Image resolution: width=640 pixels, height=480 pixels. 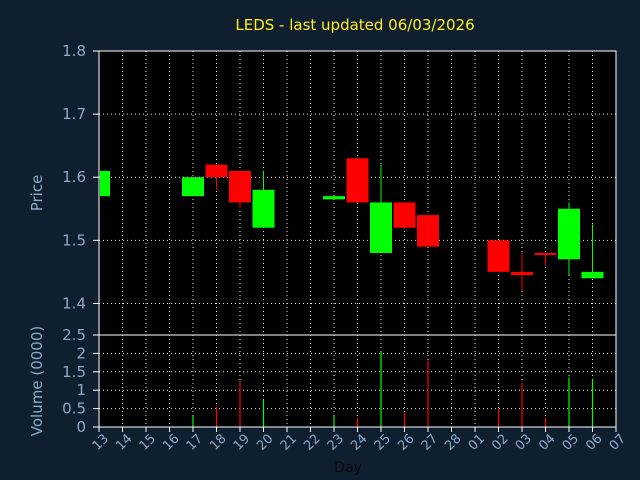 What do you see at coordinates (74, 51) in the screenshot?
I see `price-tick-label: 1.8` at bounding box center [74, 51].